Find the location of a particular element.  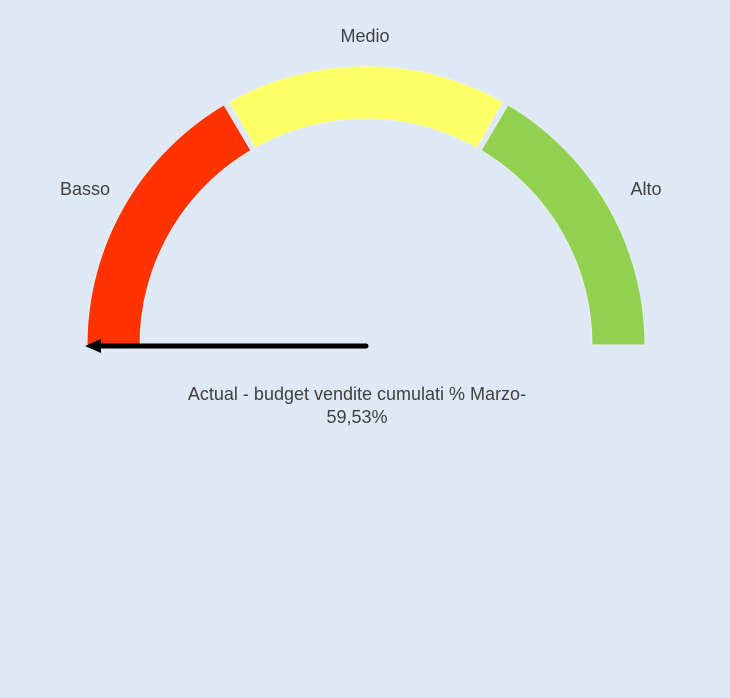

gauge-band-alto is located at coordinates (563, 225).